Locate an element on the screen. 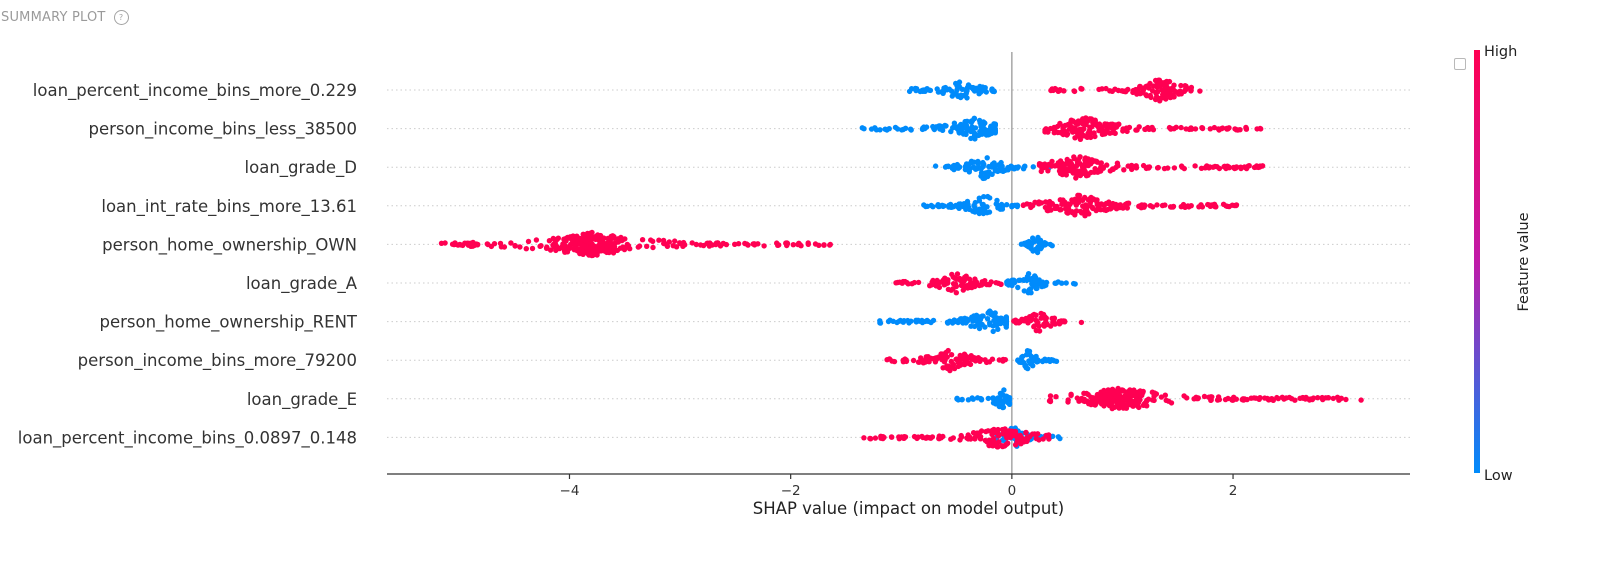  feature-label: person_home_ownership_RENT is located at coordinates (229, 323).